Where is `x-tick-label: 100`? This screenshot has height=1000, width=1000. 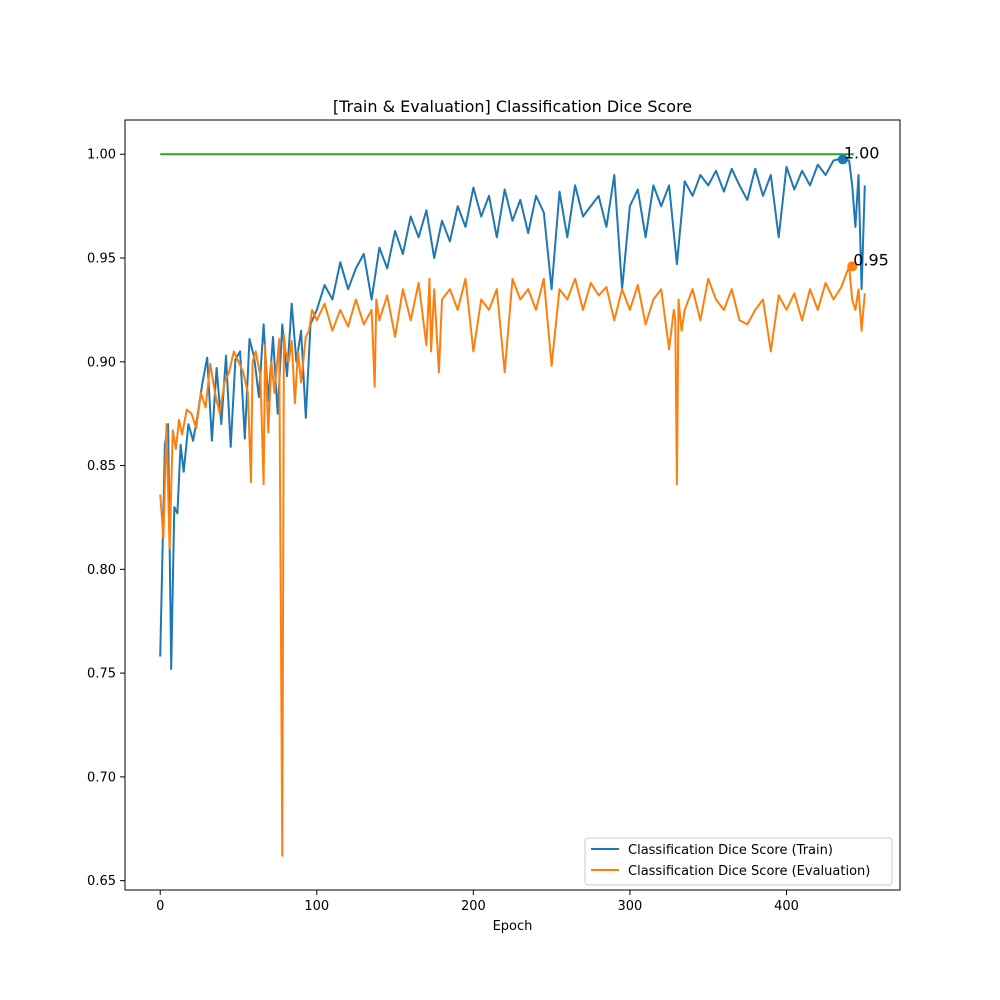 x-tick-label: 100 is located at coordinates (316, 906).